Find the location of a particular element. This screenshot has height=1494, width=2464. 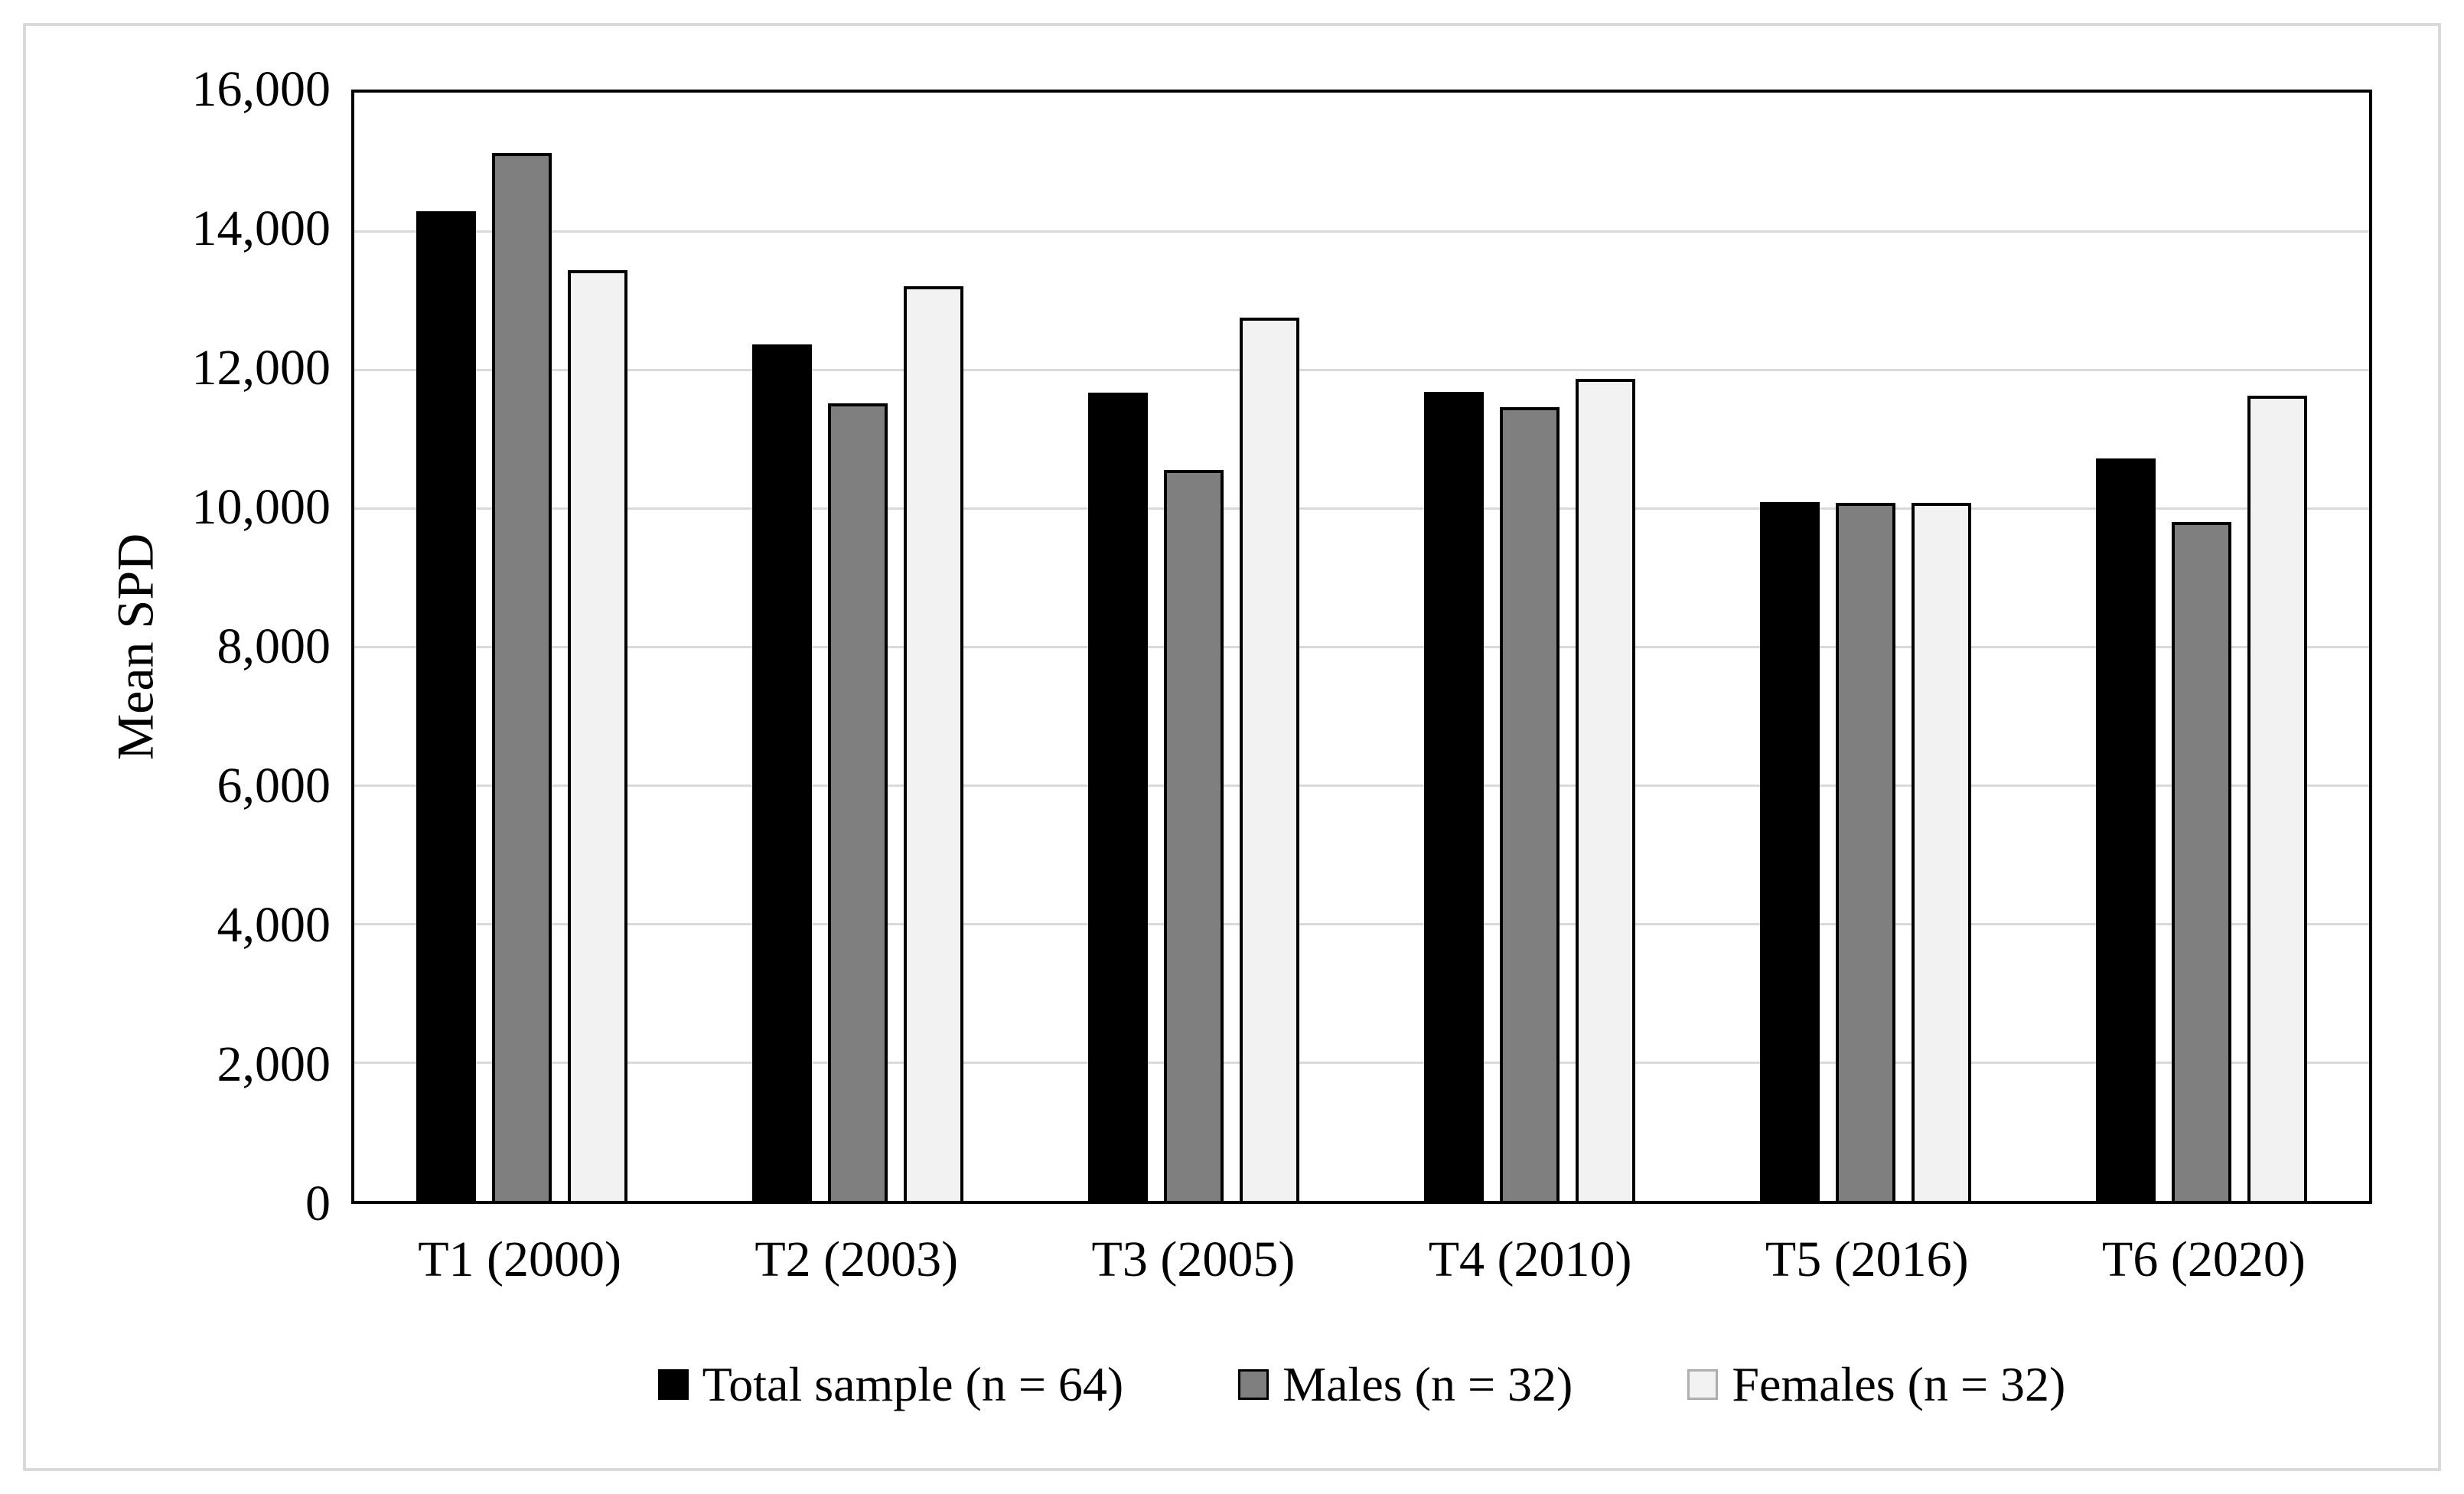

y-tick-label: 12,000 is located at coordinates (261, 368).